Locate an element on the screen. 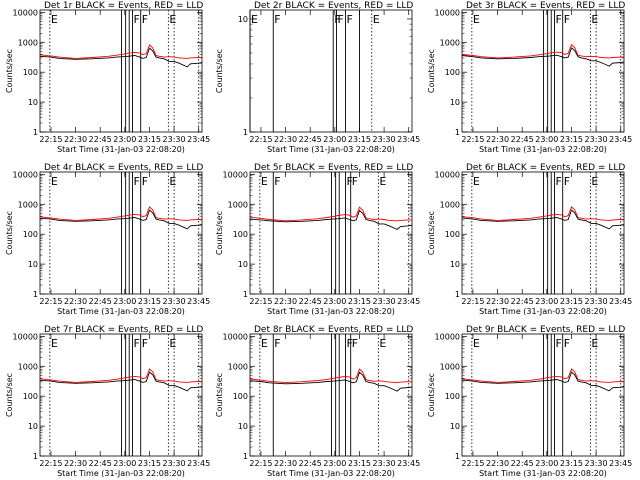 The width and height of the screenshot is (640, 480). panel-title: Det 3r BLACK = Events, RED = LLD is located at coordinates (545, 6).